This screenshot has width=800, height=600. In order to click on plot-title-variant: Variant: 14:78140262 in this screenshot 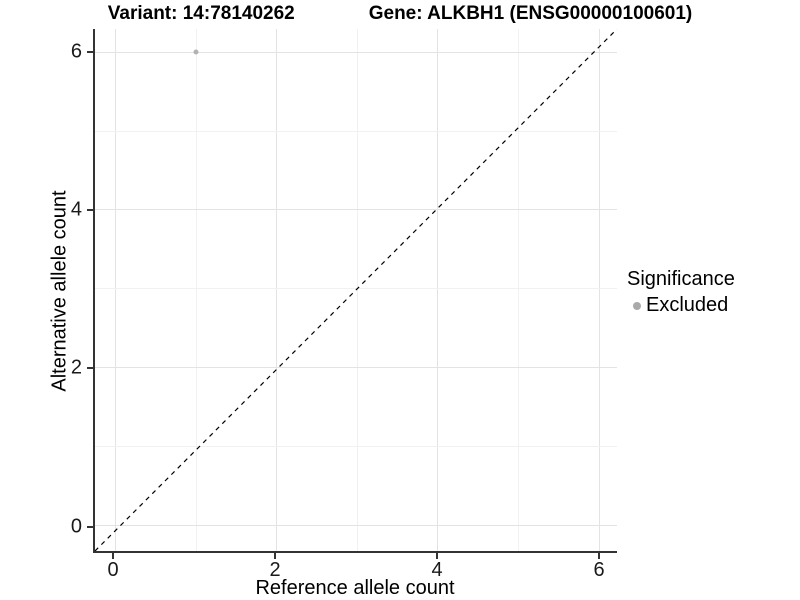, I will do `click(201, 13)`.